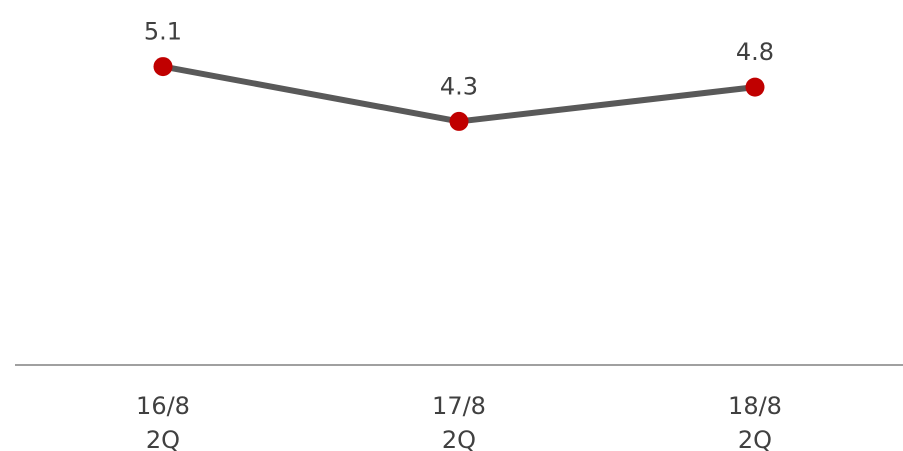 The height and width of the screenshot is (451, 903). I want to click on category-label-line: 16/8, so click(163, 406).